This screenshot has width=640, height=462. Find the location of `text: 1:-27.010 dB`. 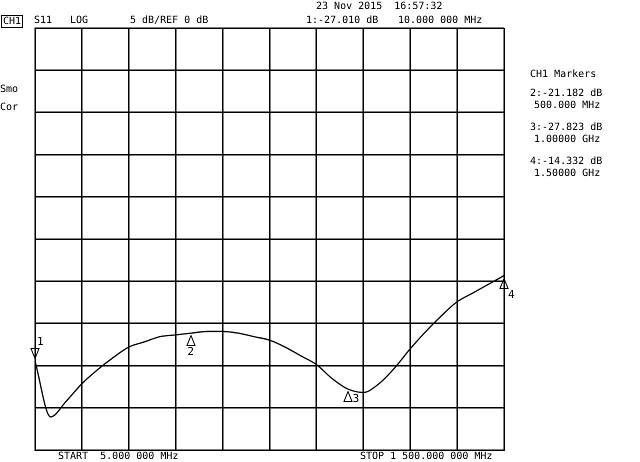

text: 1:-27.010 dB is located at coordinates (342, 20).